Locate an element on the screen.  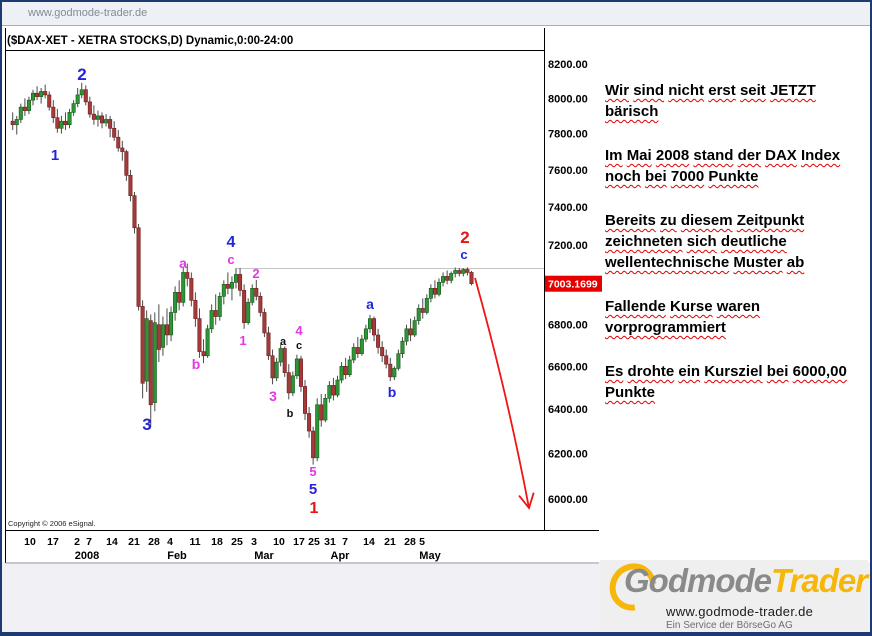
commentary-word: der is located at coordinates (749, 155).